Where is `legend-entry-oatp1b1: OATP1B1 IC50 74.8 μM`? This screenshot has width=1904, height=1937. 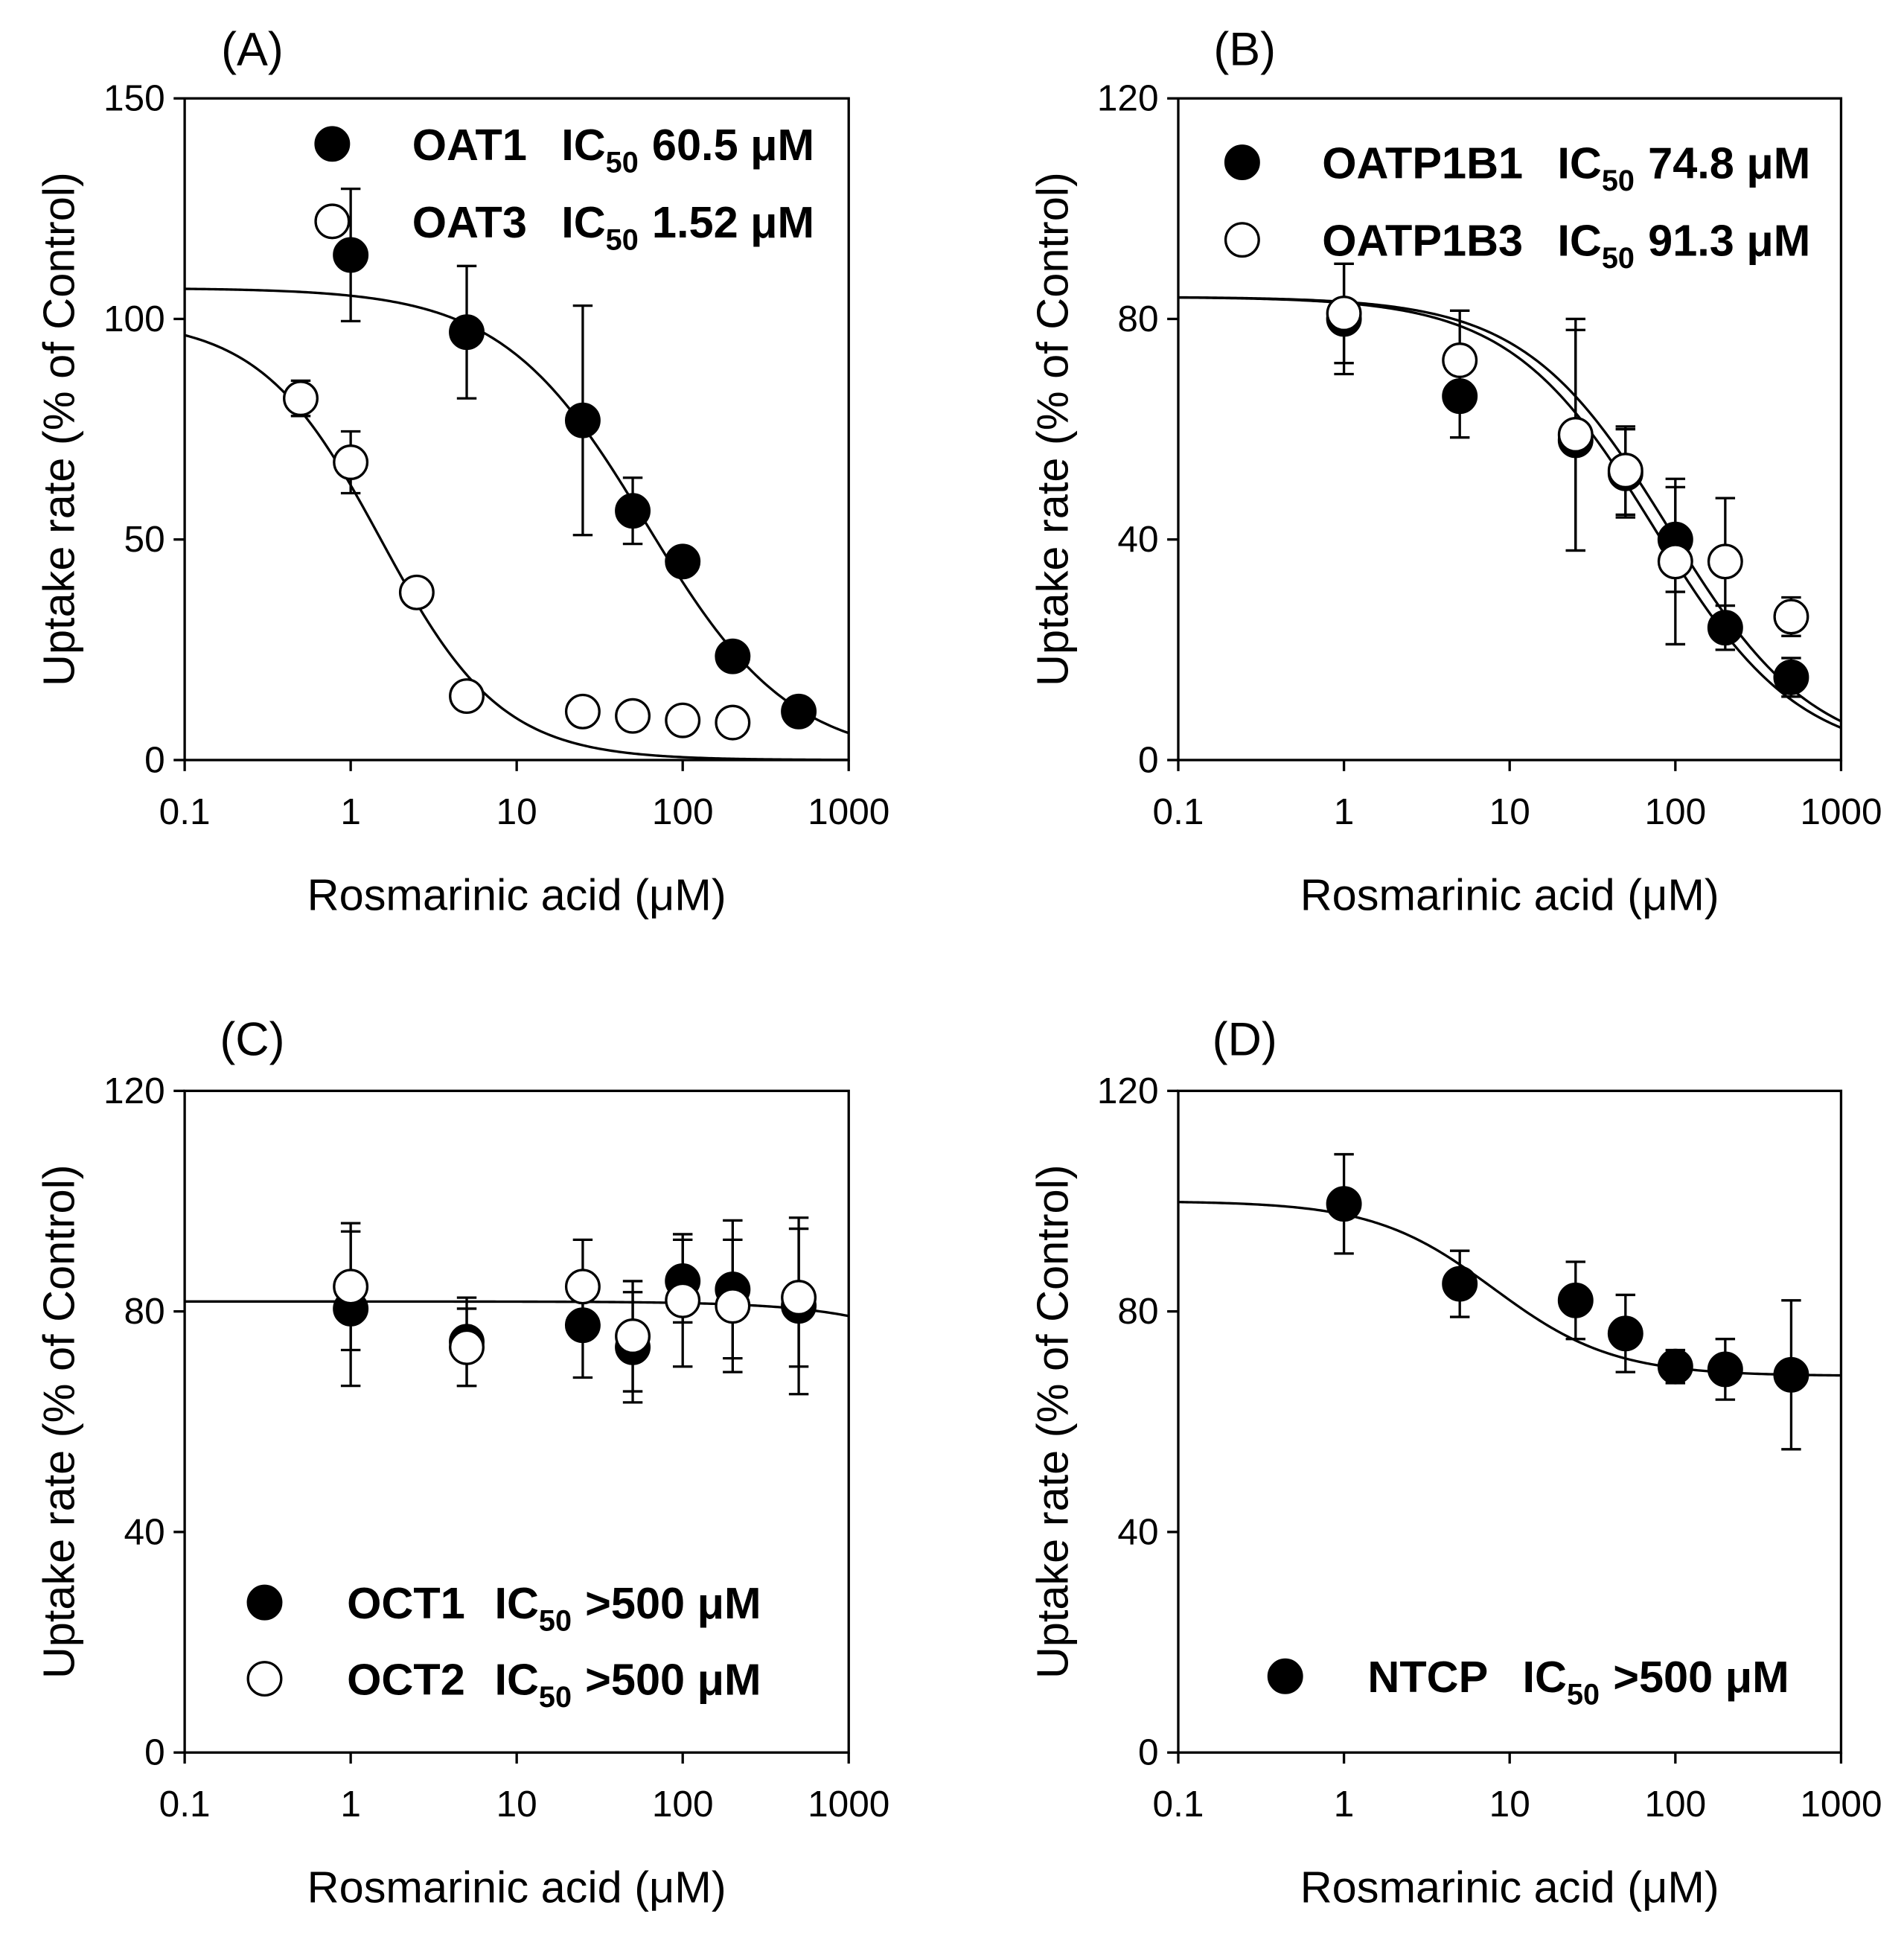
legend-entry-oatp1b1: OATP1B1 IC50 74.8 μM is located at coordinates (1566, 168).